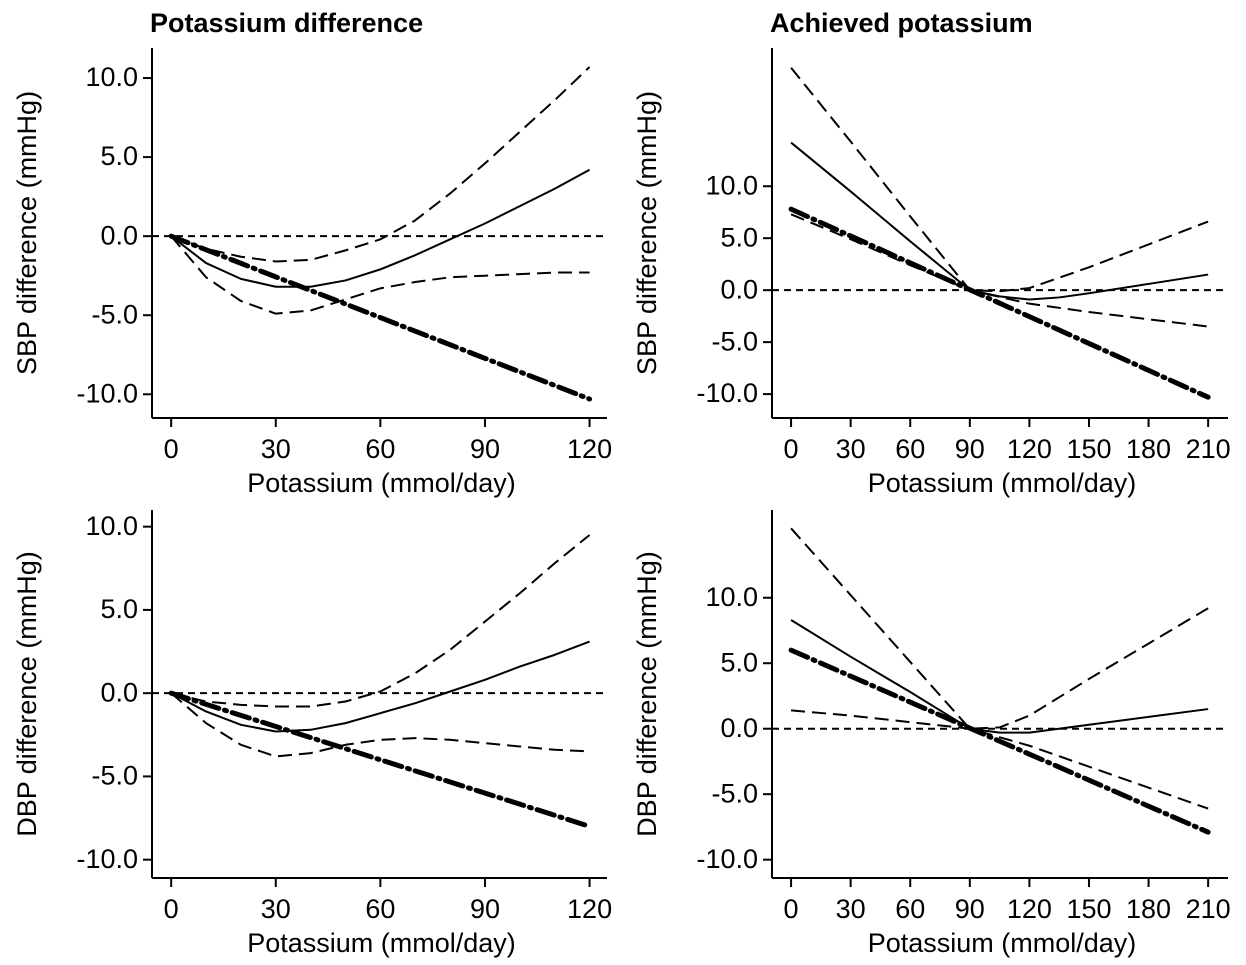 The image size is (1246, 965). What do you see at coordinates (286, 23) in the screenshot?
I see `panel-title: Potassium difference` at bounding box center [286, 23].